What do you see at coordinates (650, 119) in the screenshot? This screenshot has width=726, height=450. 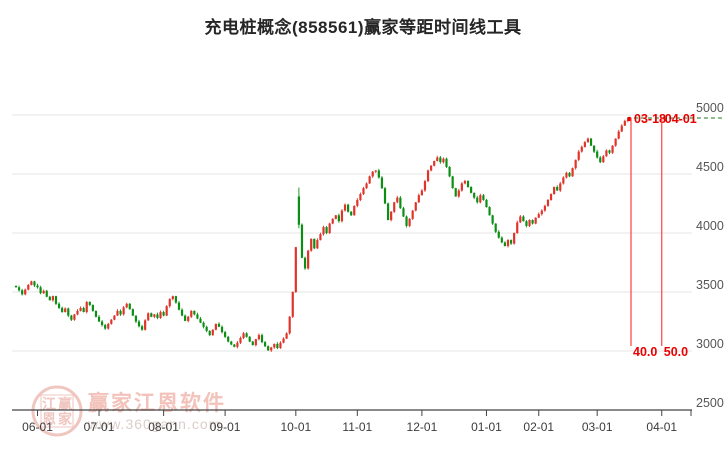 I see `time-vline-date-label: 03-18` at bounding box center [650, 119].